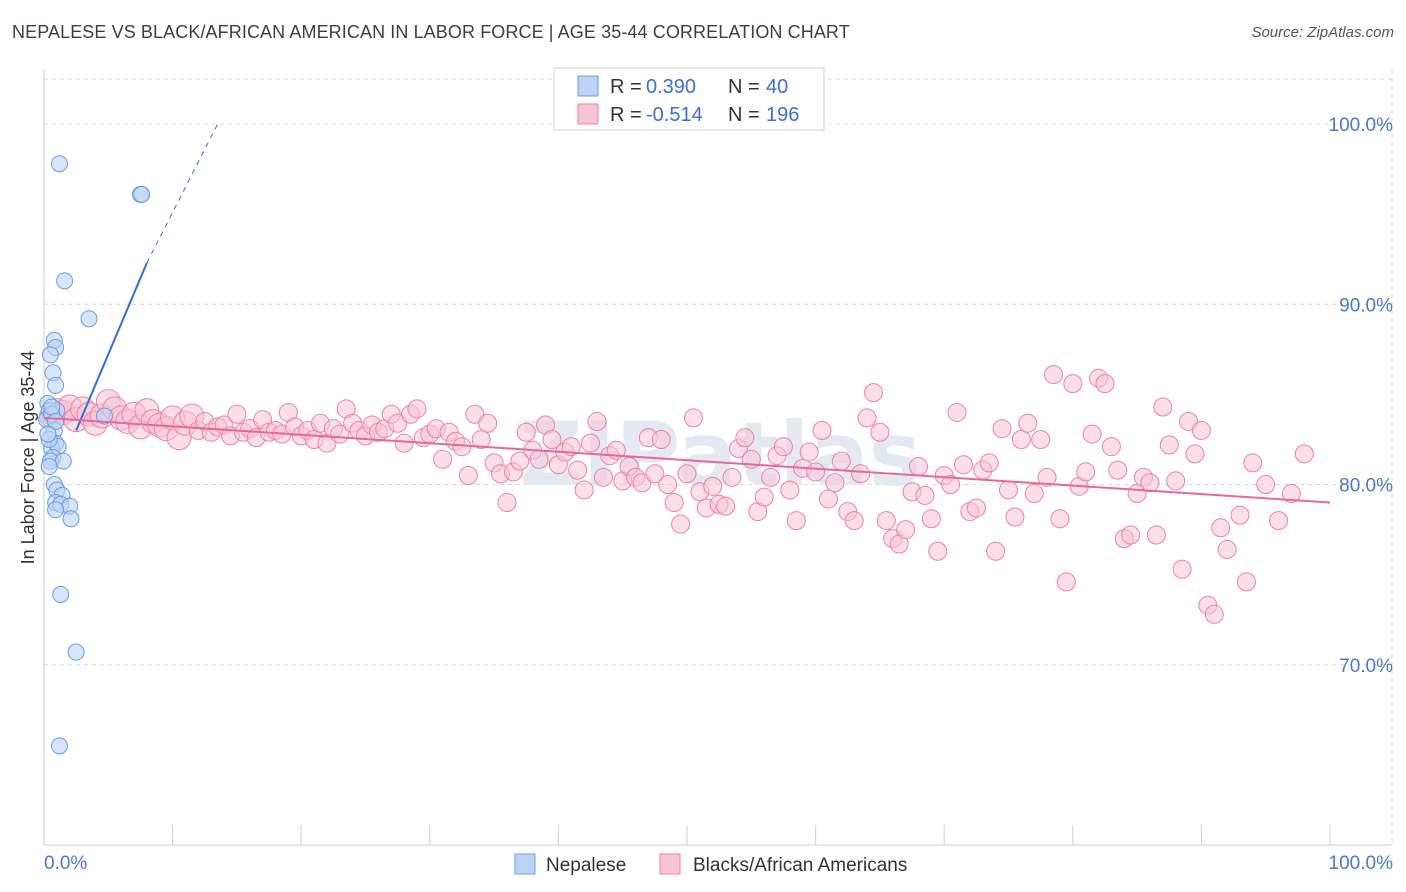  What do you see at coordinates (588, 114) in the screenshot?
I see `legend-swatch` at bounding box center [588, 114].